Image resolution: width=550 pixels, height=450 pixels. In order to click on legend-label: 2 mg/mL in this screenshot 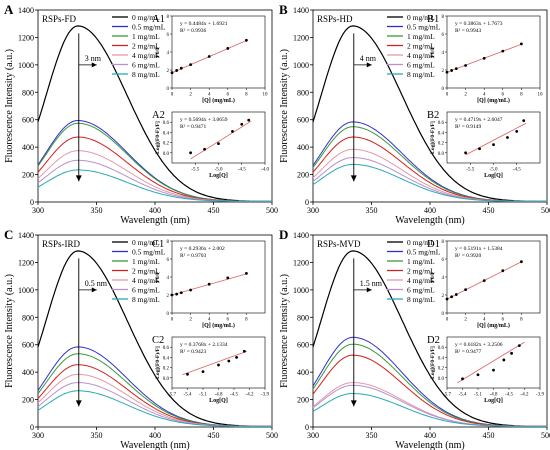, I will do `click(146, 271)`.